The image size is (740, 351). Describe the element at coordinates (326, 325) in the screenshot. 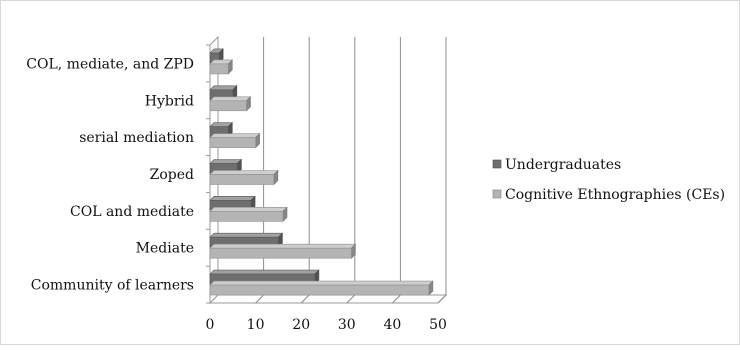

I see `x-tick-labels: 0 10 20 30 40 50` at that location.